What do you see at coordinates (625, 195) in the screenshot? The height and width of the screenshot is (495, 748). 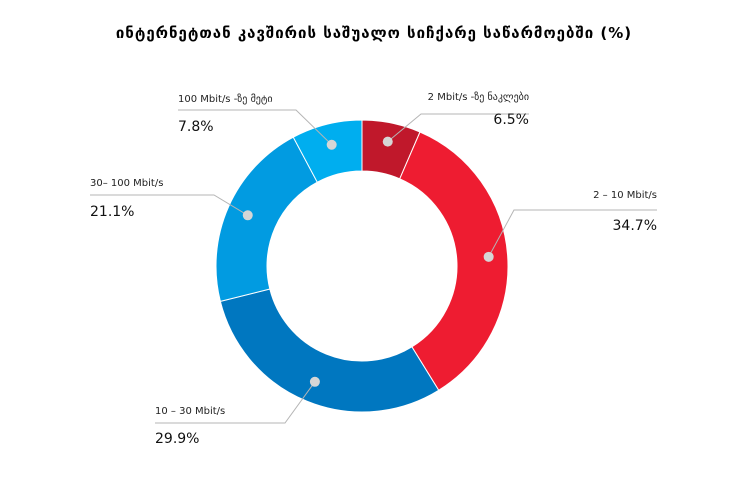 I see `slice-label-2: 2 – 10 Mbit/s` at bounding box center [625, 195].